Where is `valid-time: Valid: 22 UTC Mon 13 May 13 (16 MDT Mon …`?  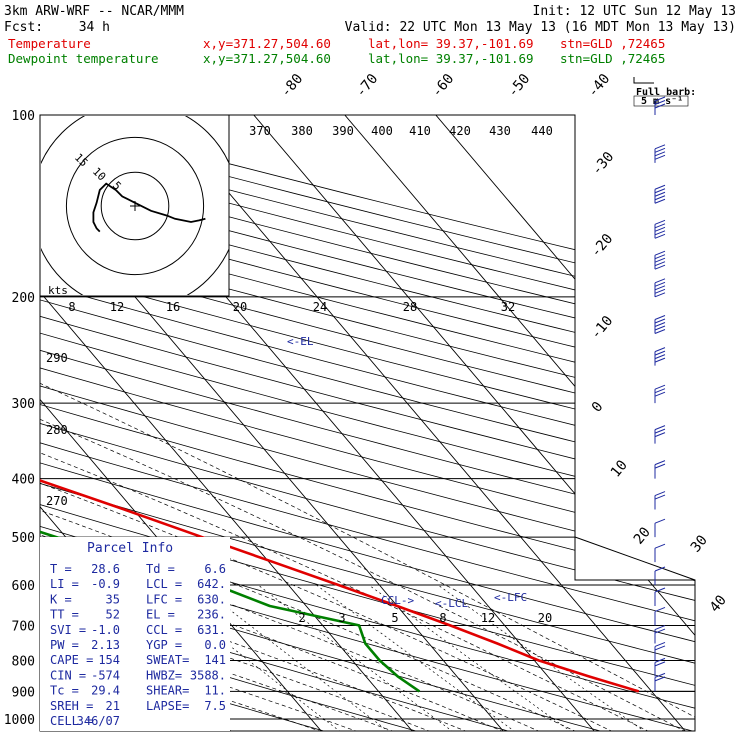 valid-time: Valid: 22 UTC Mon 13 May 13 (16 MDT Mon … is located at coordinates (540, 27).